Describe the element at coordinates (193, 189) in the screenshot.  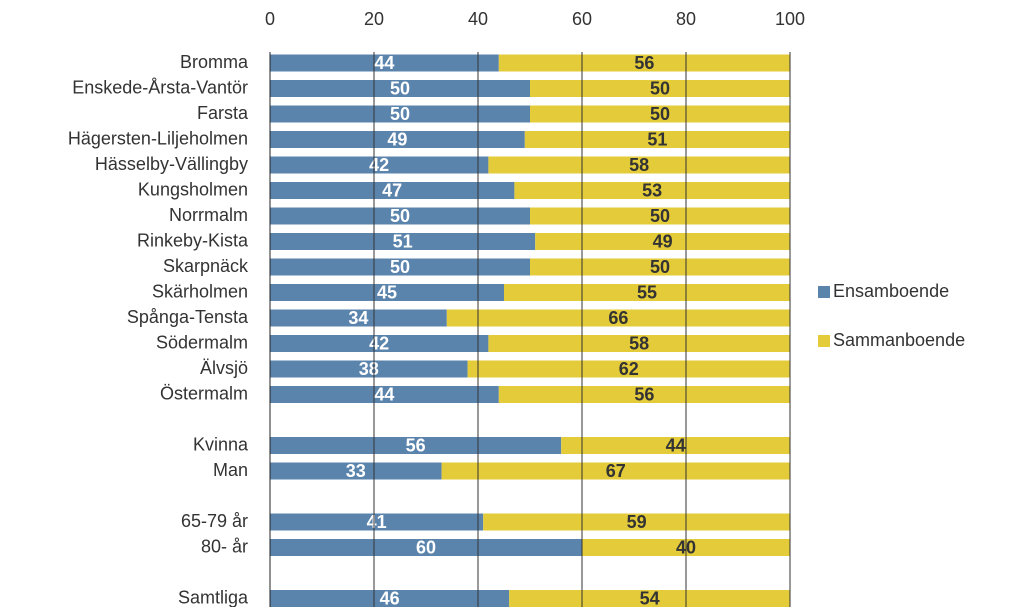
I see `y-tick-label: Kungsholmen` at that location.